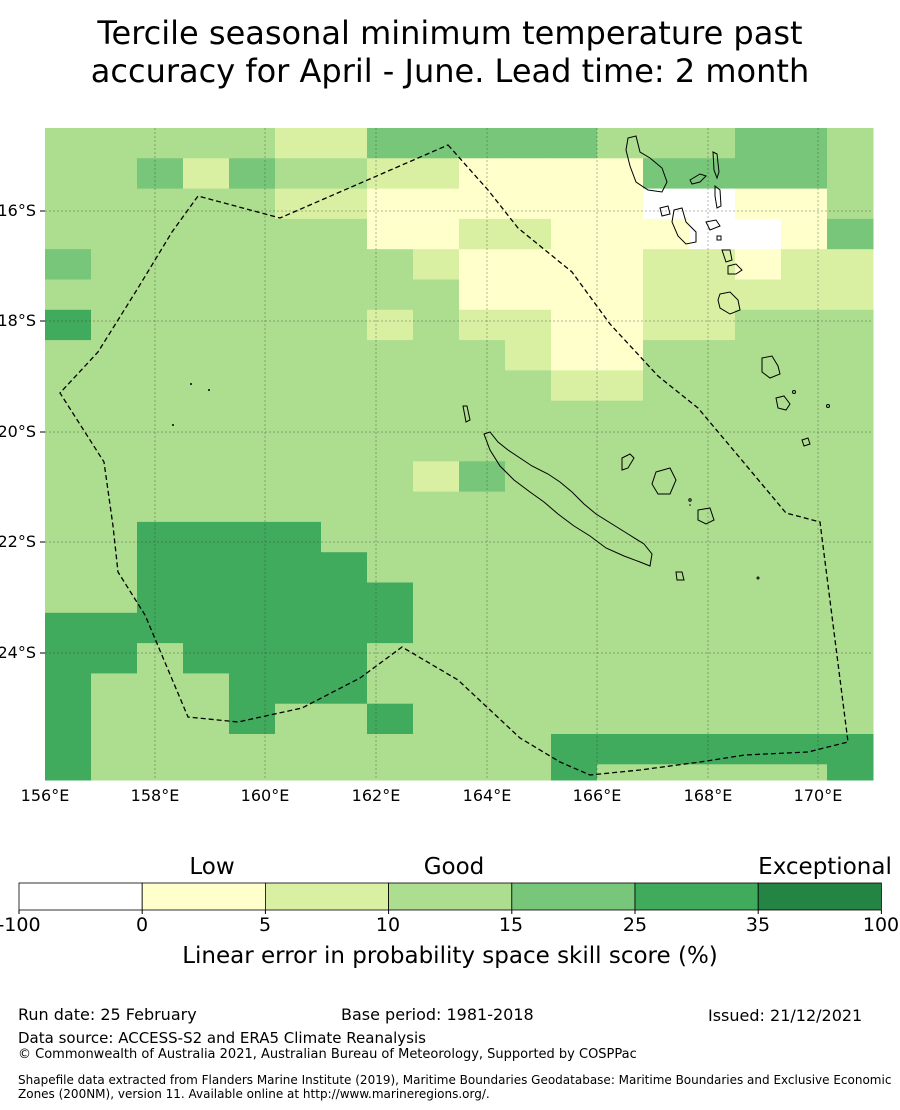 This screenshot has height=1110, width=900. What do you see at coordinates (718, 196) in the screenshot?
I see `pentecost-island` at bounding box center [718, 196].